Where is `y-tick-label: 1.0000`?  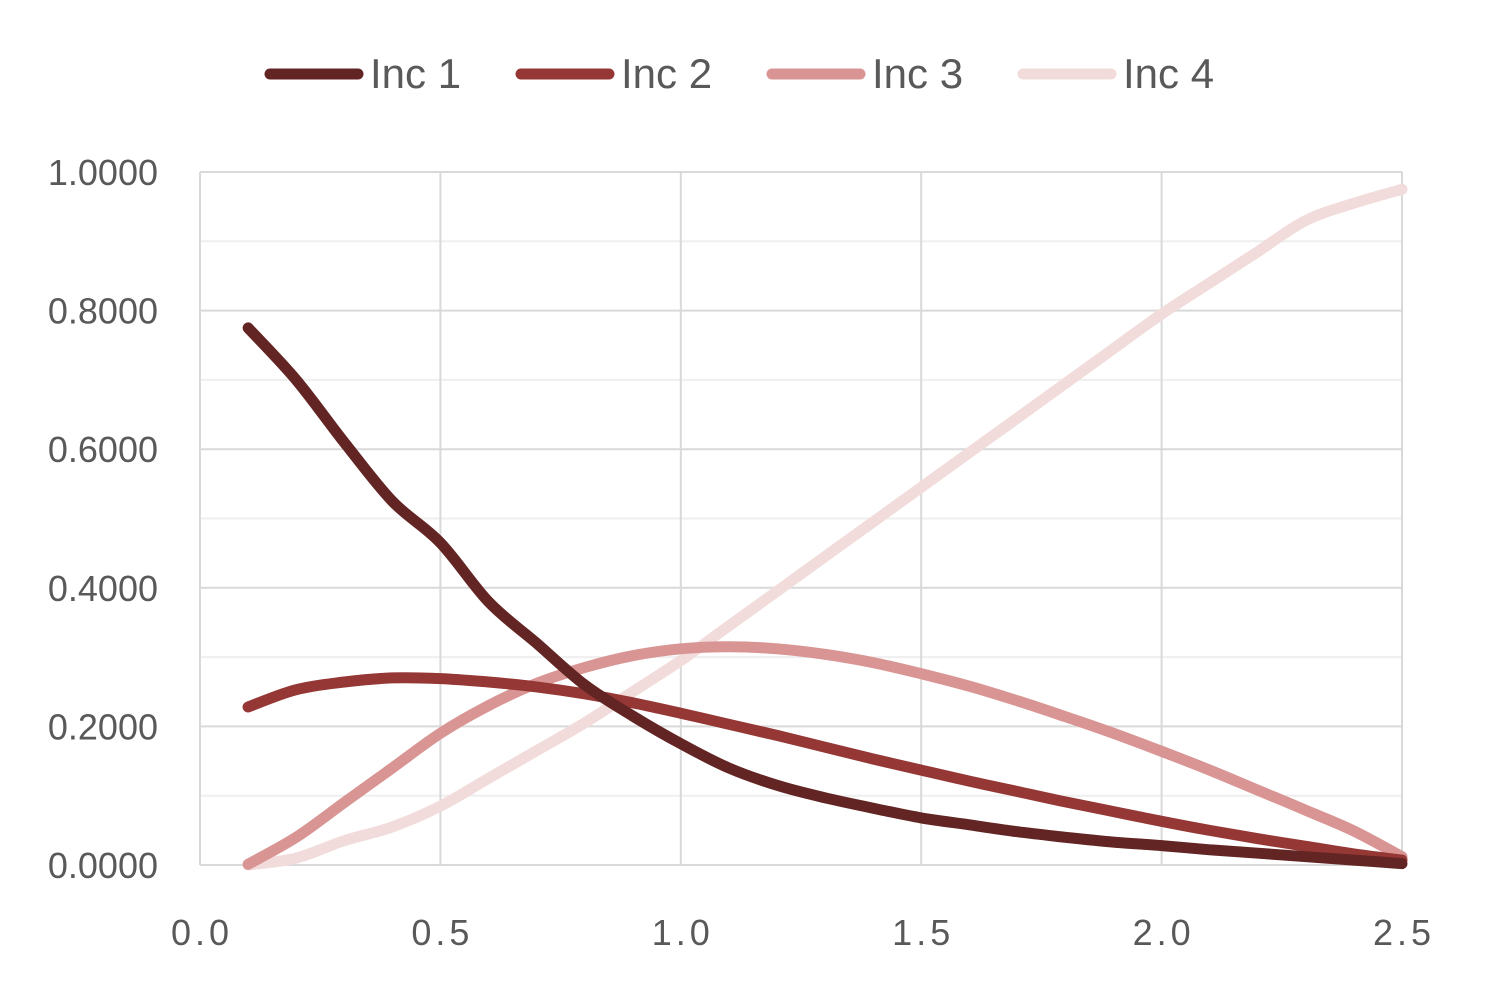
y-tick-label: 1.0000 is located at coordinates (103, 172).